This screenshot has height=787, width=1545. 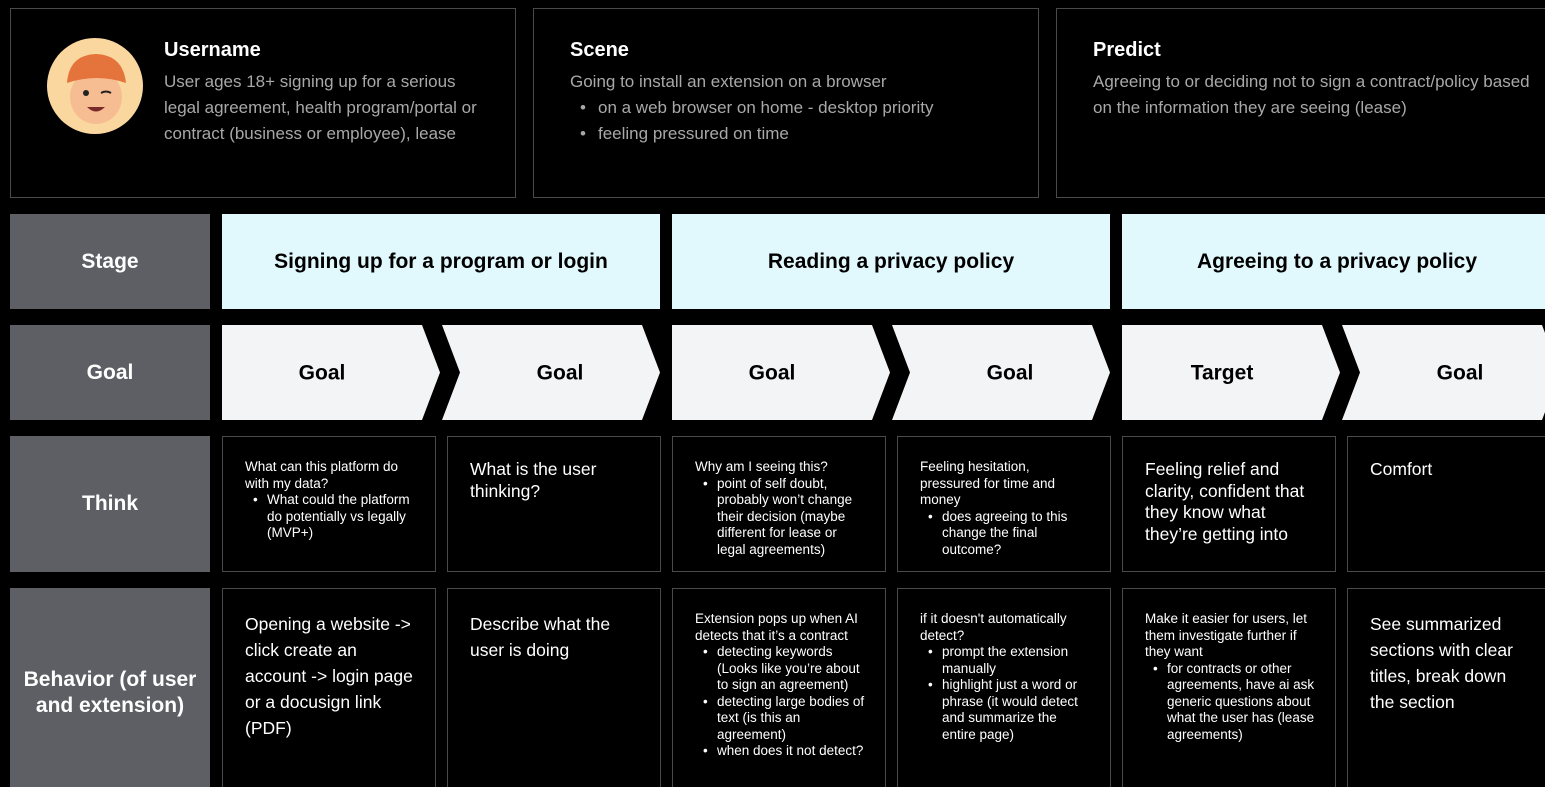 What do you see at coordinates (533, 480) in the screenshot?
I see `cell-text: What is the user thinking?` at bounding box center [533, 480].